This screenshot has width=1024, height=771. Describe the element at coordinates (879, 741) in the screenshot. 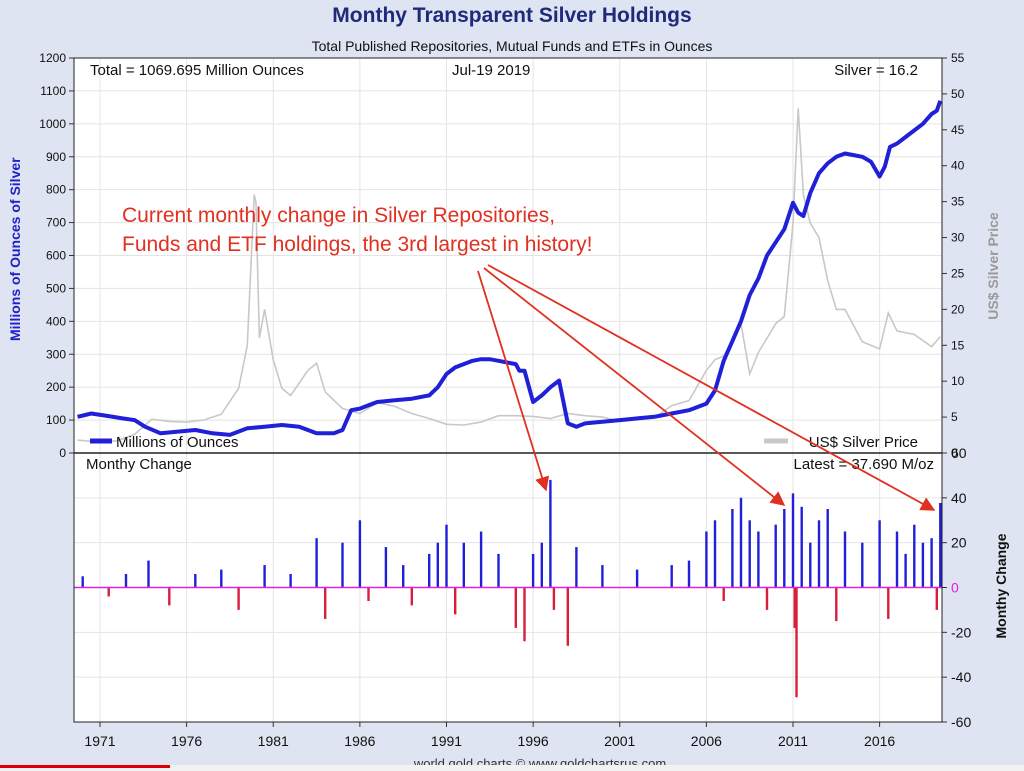

I see `x-tick-label: 2016` at that location.